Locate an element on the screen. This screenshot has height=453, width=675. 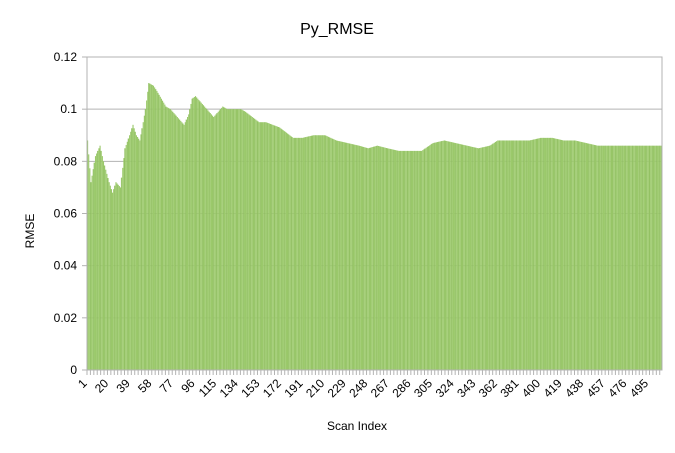
x-axis-label: Scan Index is located at coordinates (357, 426).